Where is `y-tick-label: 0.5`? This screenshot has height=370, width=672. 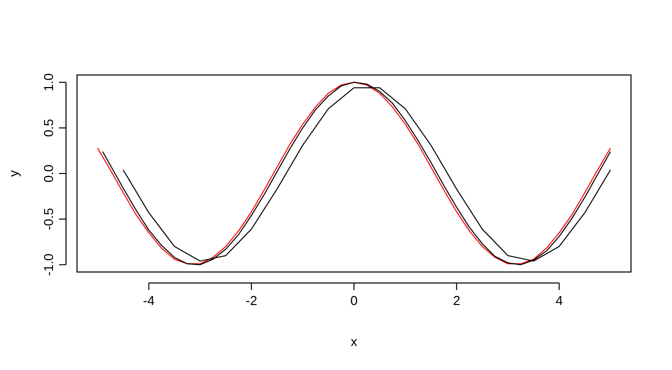 y-tick-label: 0.5 is located at coordinates (48, 127).